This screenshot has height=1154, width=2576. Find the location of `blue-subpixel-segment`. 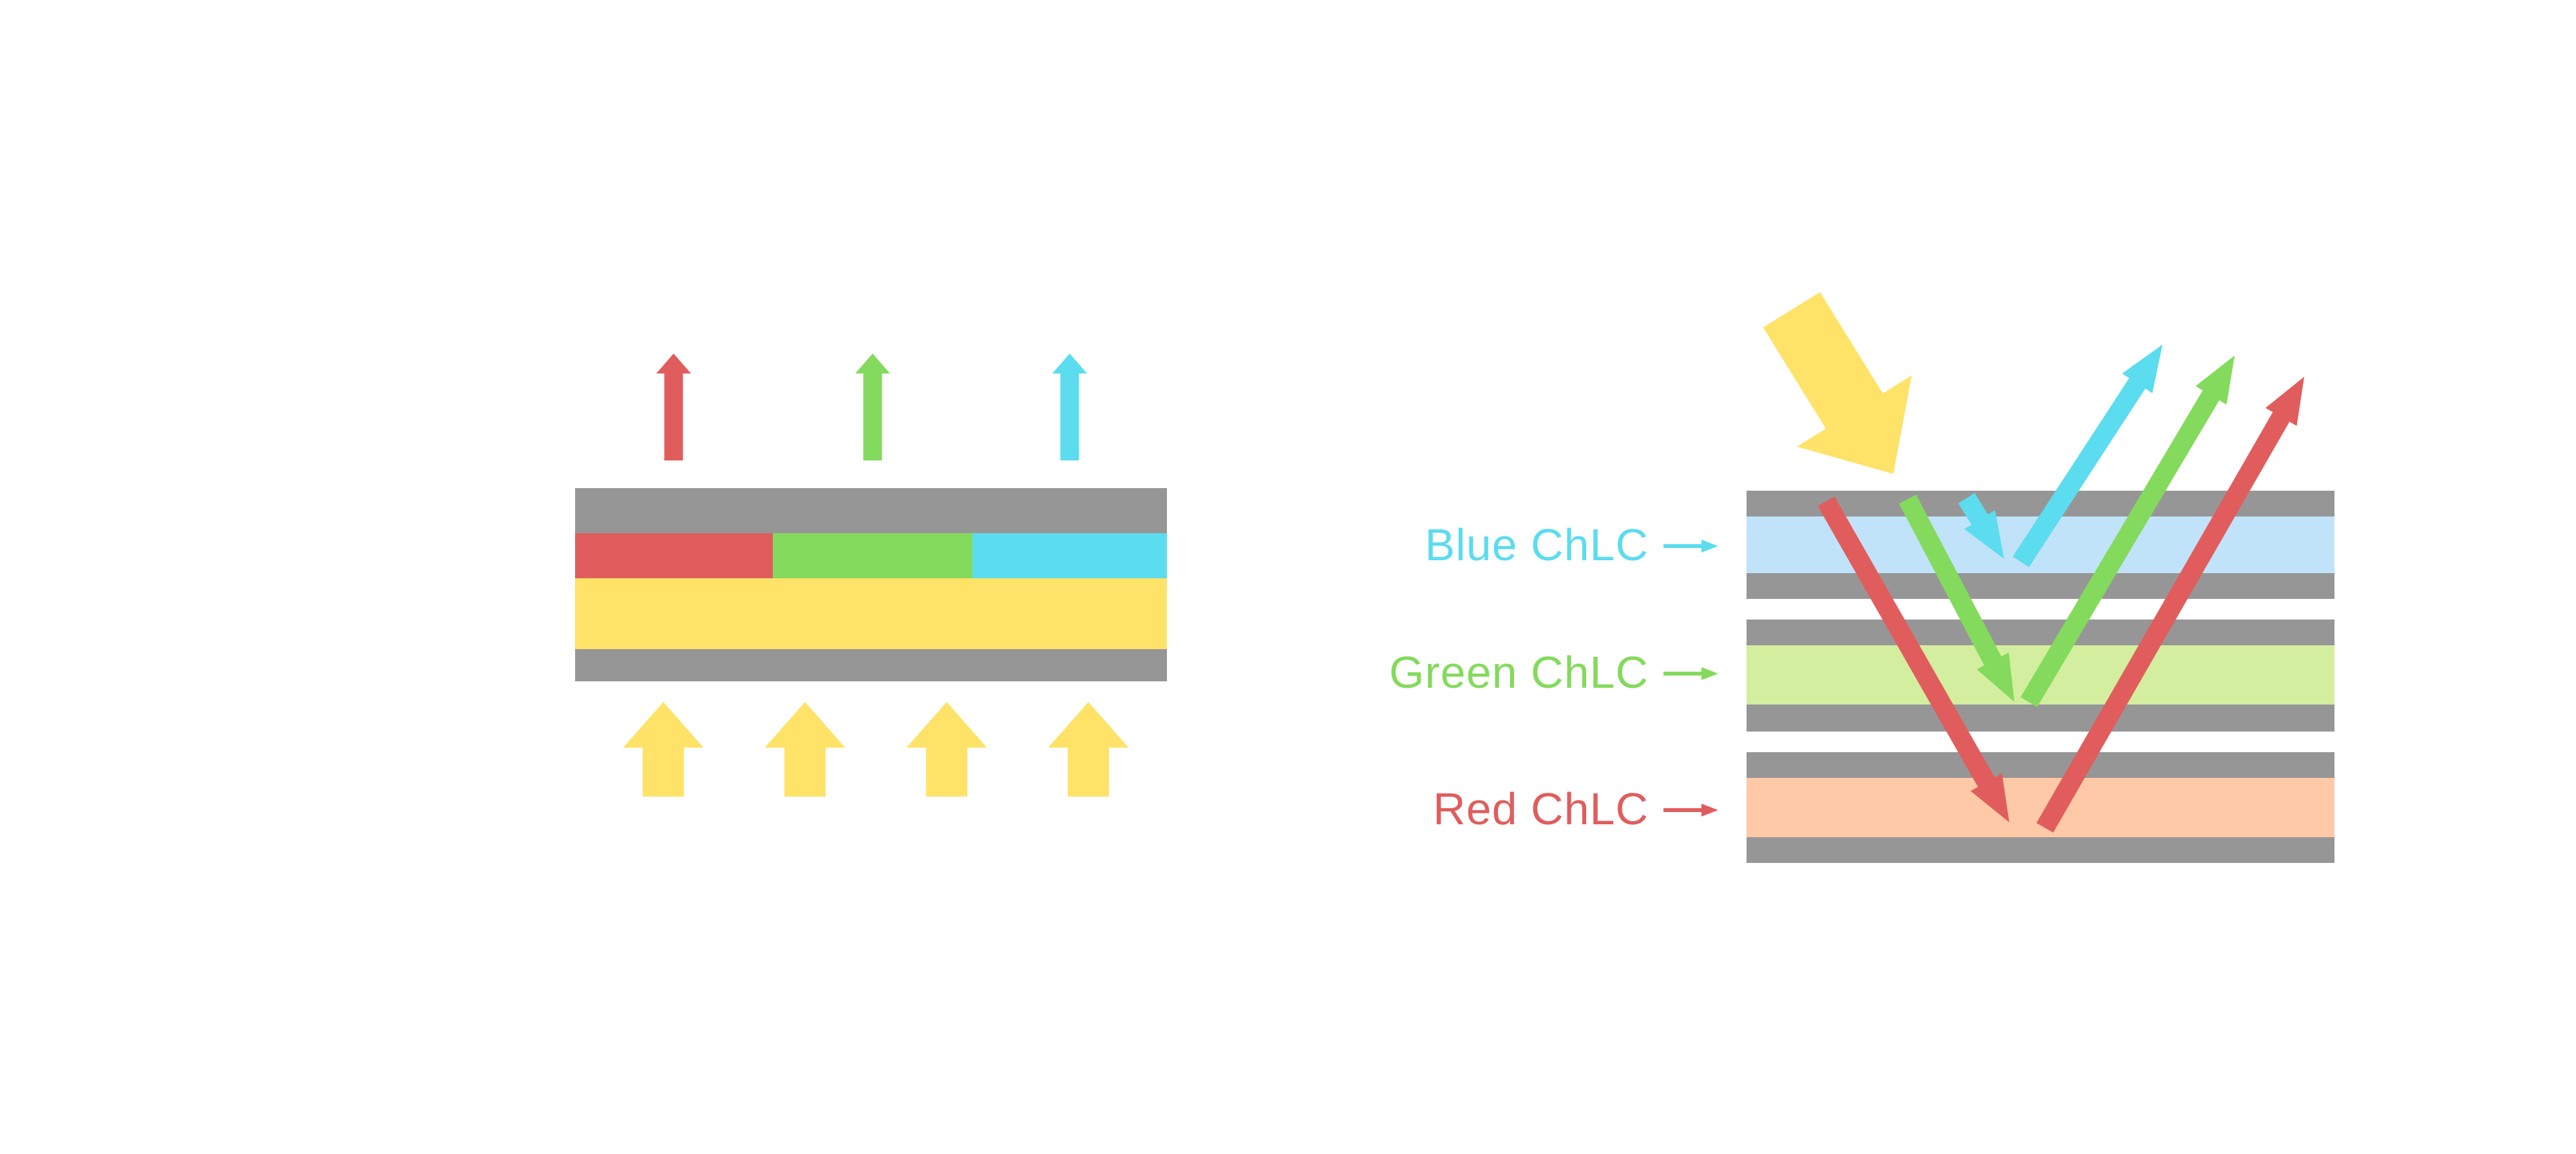

blue-subpixel-segment is located at coordinates (1069, 555).